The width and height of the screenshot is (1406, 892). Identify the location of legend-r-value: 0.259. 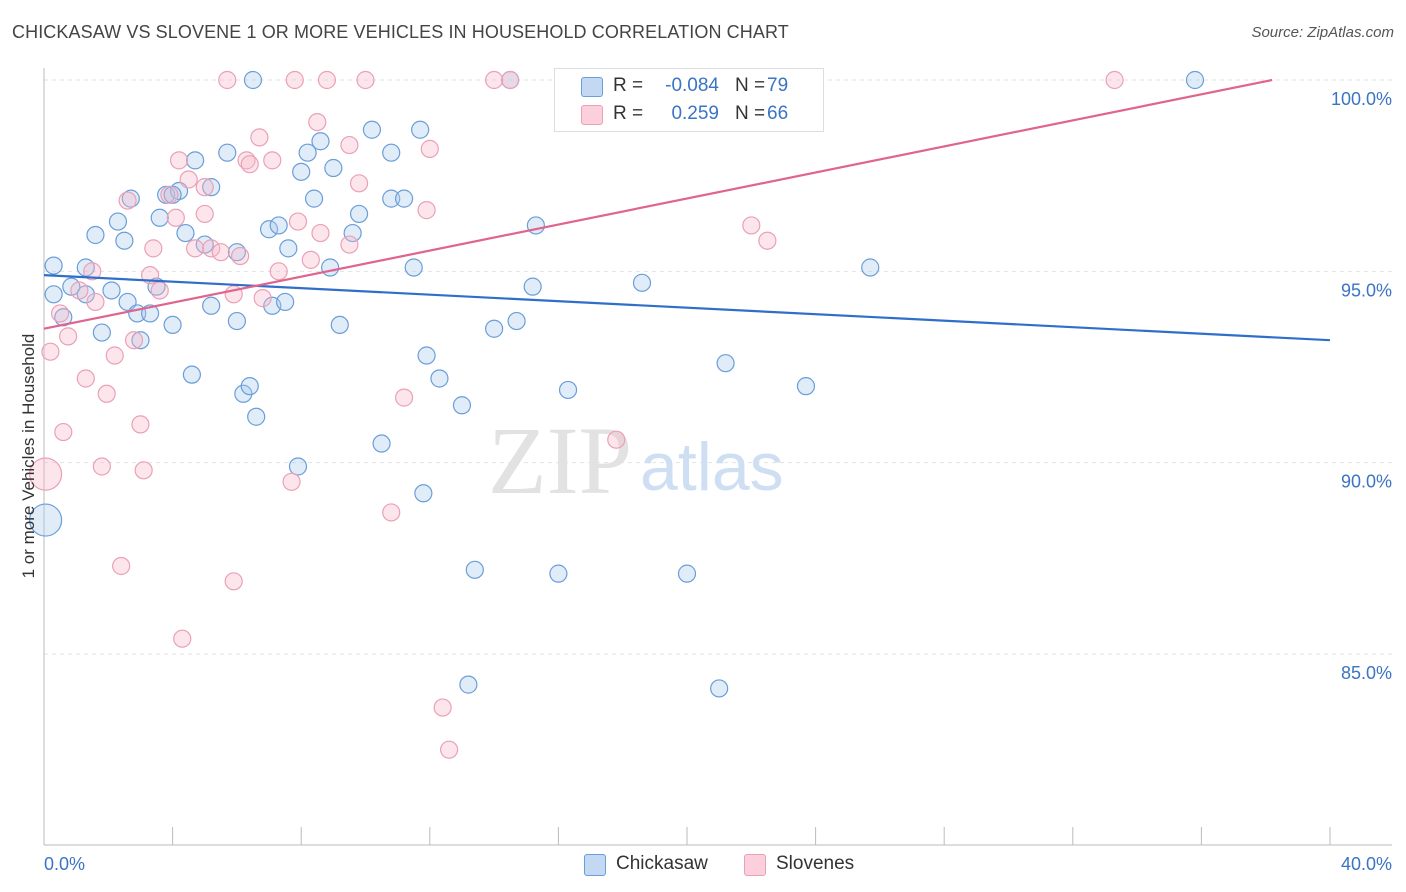
(695, 113).